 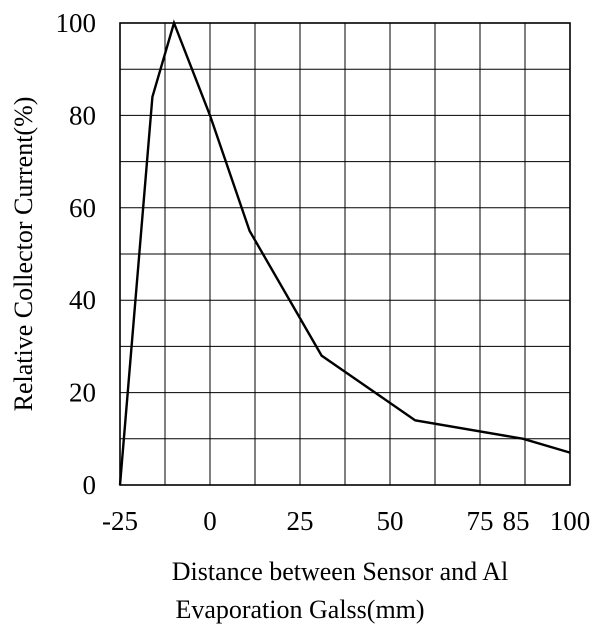 I want to click on y-tick-label: 20, so click(x=82, y=393).